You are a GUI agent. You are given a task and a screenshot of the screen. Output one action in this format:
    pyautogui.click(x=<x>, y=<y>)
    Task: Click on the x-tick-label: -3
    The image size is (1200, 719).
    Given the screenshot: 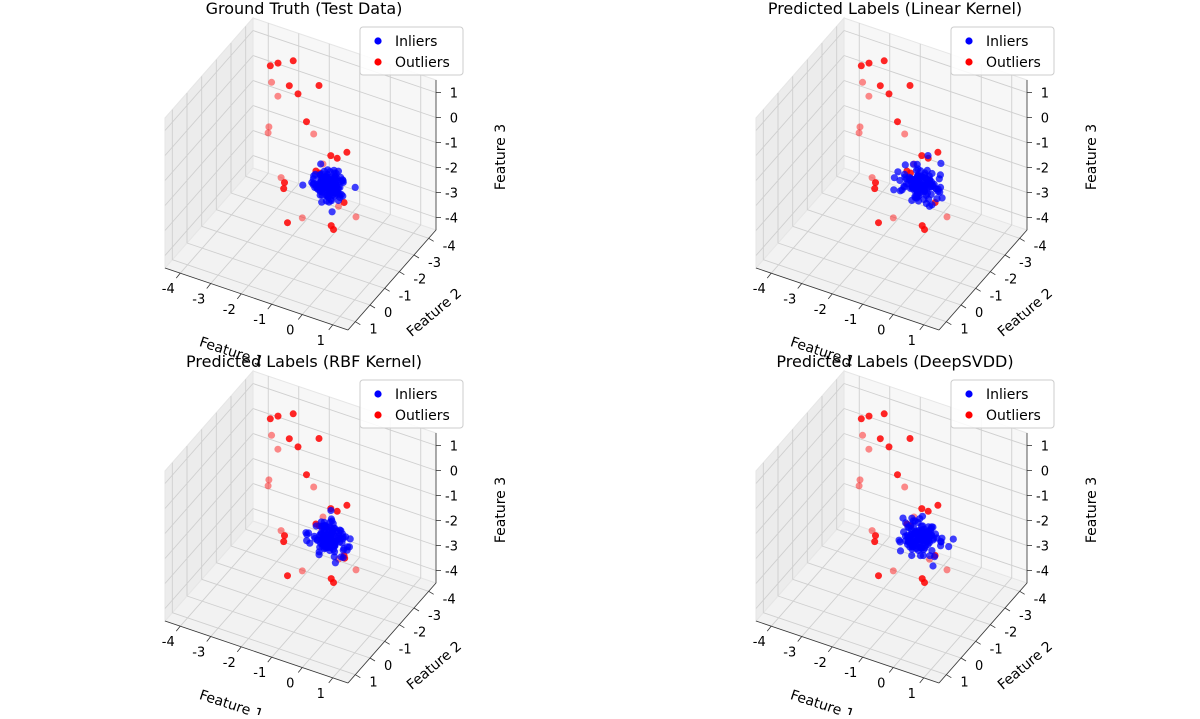 What is the action you would take?
    pyautogui.click(x=789, y=653)
    